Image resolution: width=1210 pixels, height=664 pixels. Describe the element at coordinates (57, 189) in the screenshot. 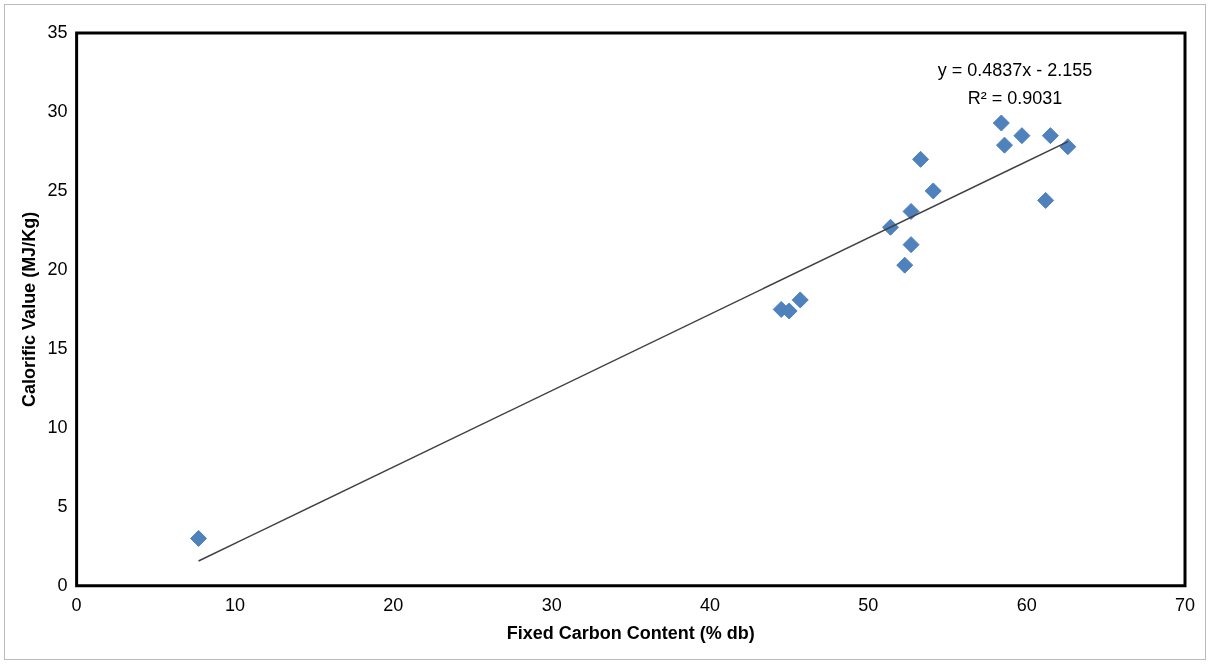

I see `y-tick-label: 25` at that location.